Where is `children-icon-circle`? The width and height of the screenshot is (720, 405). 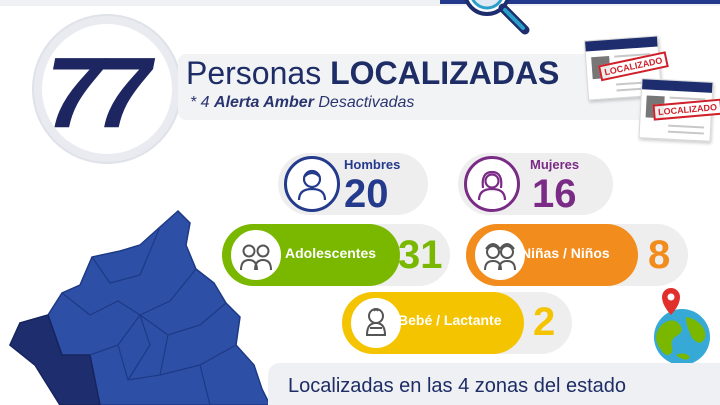
children-icon-circle is located at coordinates (500, 255).